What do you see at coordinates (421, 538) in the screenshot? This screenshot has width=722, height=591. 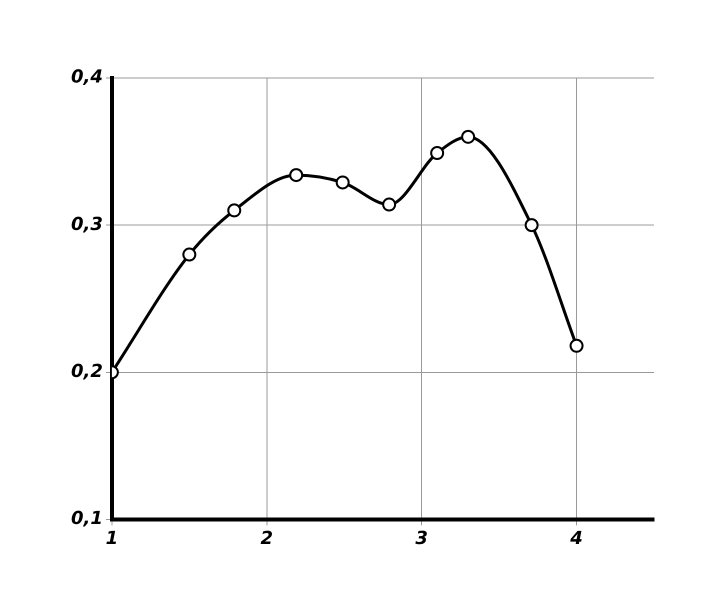 I see `x-tick-label: 3` at bounding box center [421, 538].